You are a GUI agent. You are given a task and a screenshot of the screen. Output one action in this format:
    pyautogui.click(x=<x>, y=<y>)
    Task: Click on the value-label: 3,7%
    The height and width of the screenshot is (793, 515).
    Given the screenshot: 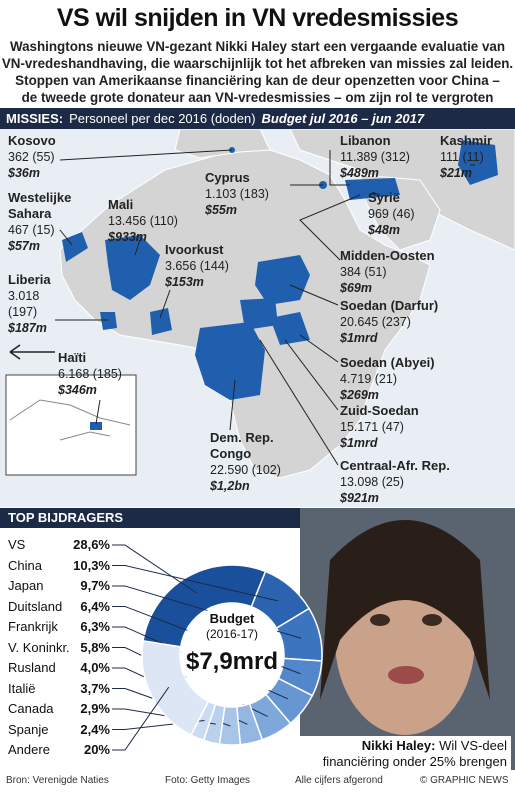 What is the action you would take?
    pyautogui.click(x=95, y=688)
    